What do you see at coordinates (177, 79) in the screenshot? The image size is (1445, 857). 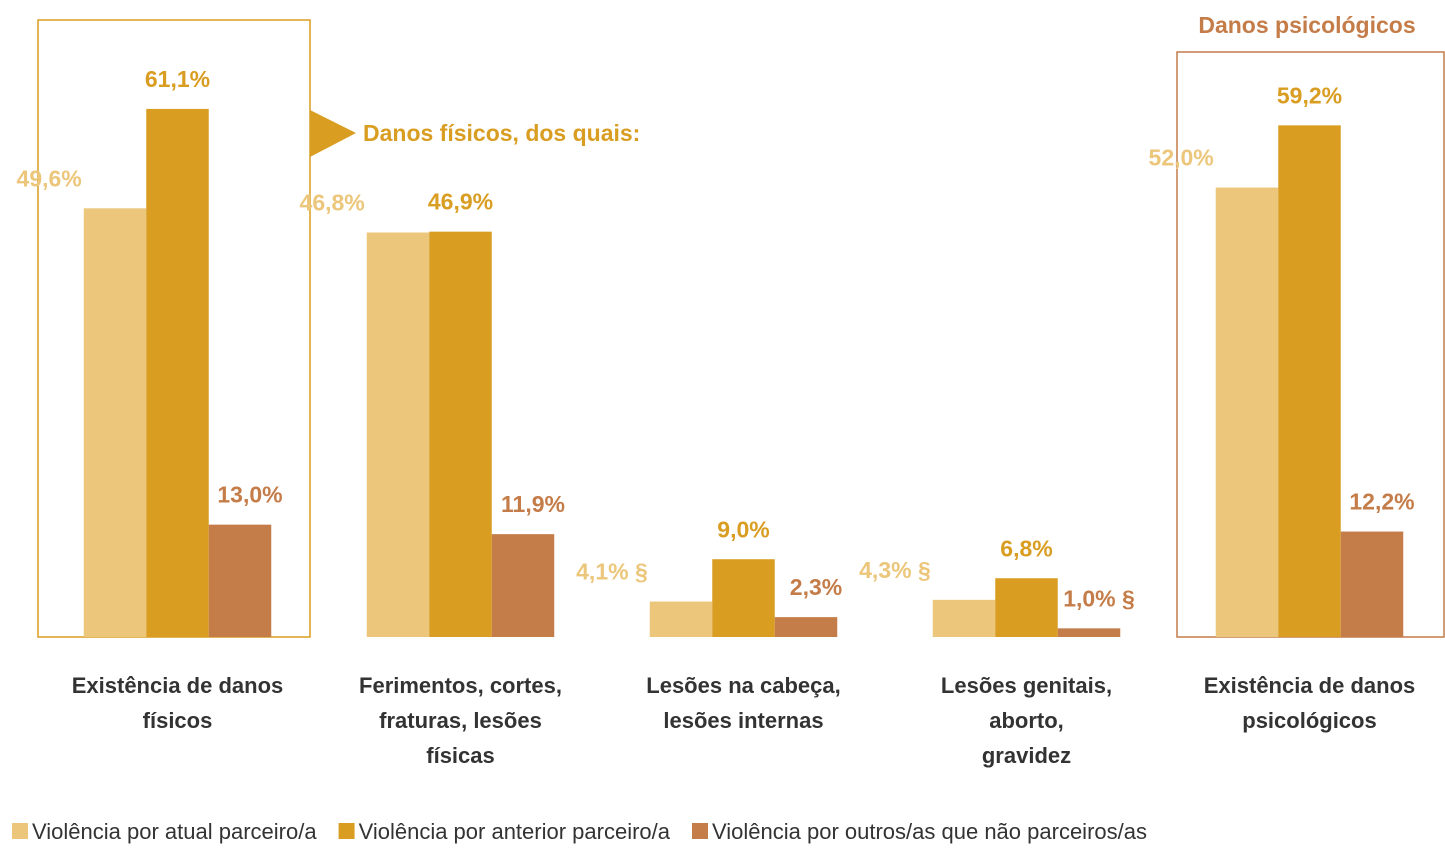 I see `data-label: 61,1%` at bounding box center [177, 79].